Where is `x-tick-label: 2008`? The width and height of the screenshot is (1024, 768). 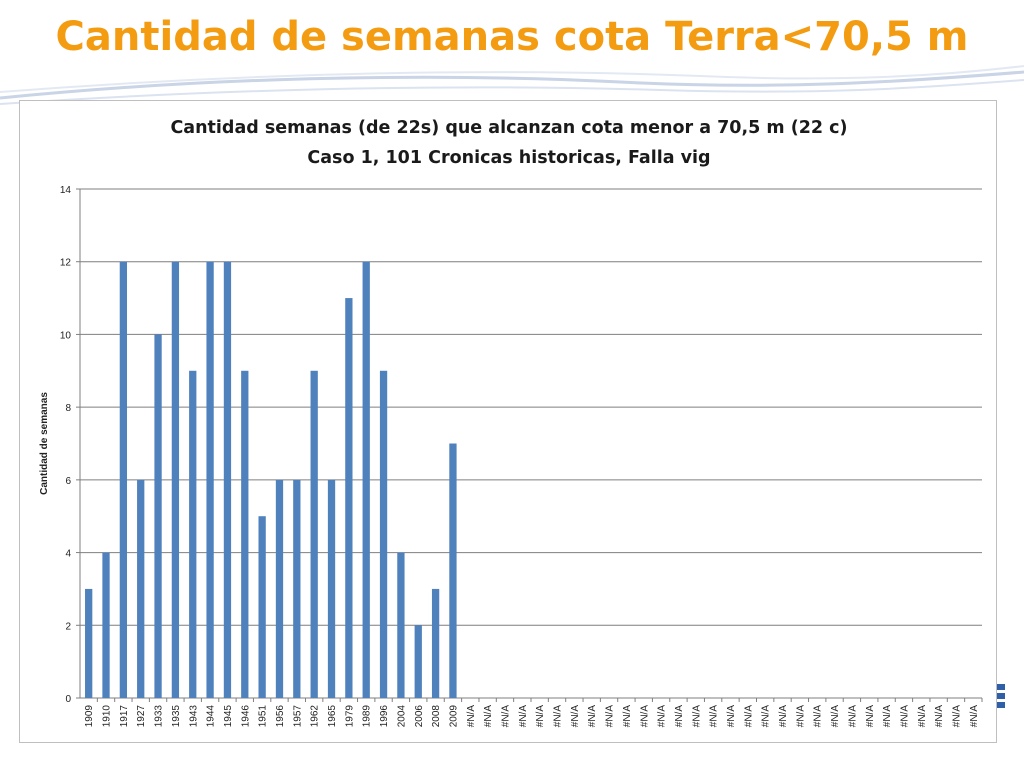 x-tick-label: 2008 is located at coordinates (436, 716).